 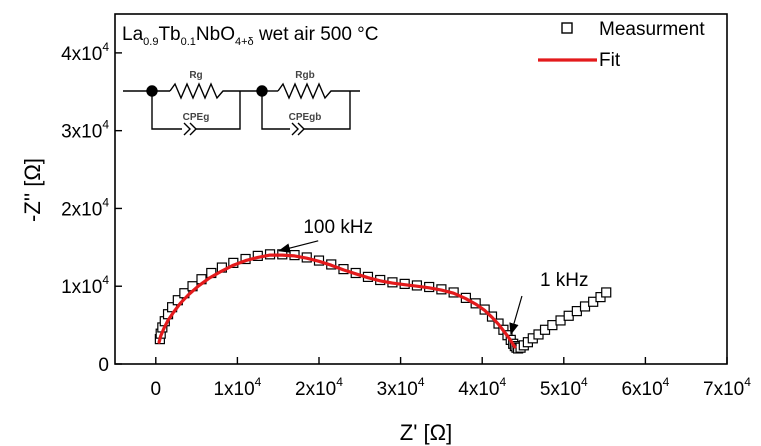 I want to click on series-fit-line, so click(x=337, y=301).